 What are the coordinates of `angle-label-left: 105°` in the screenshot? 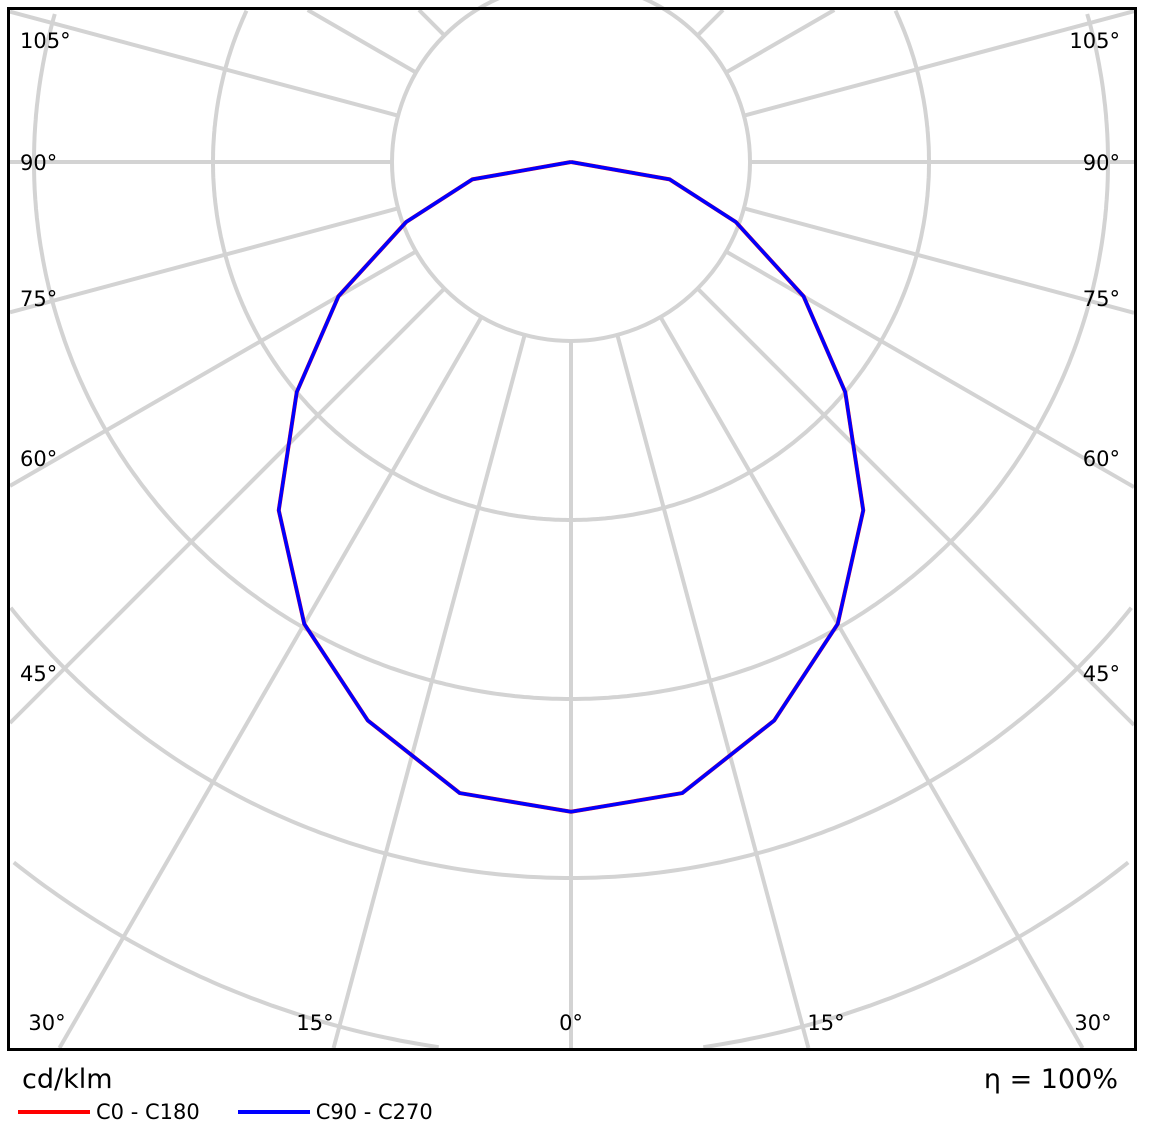 It's located at (45, 41).